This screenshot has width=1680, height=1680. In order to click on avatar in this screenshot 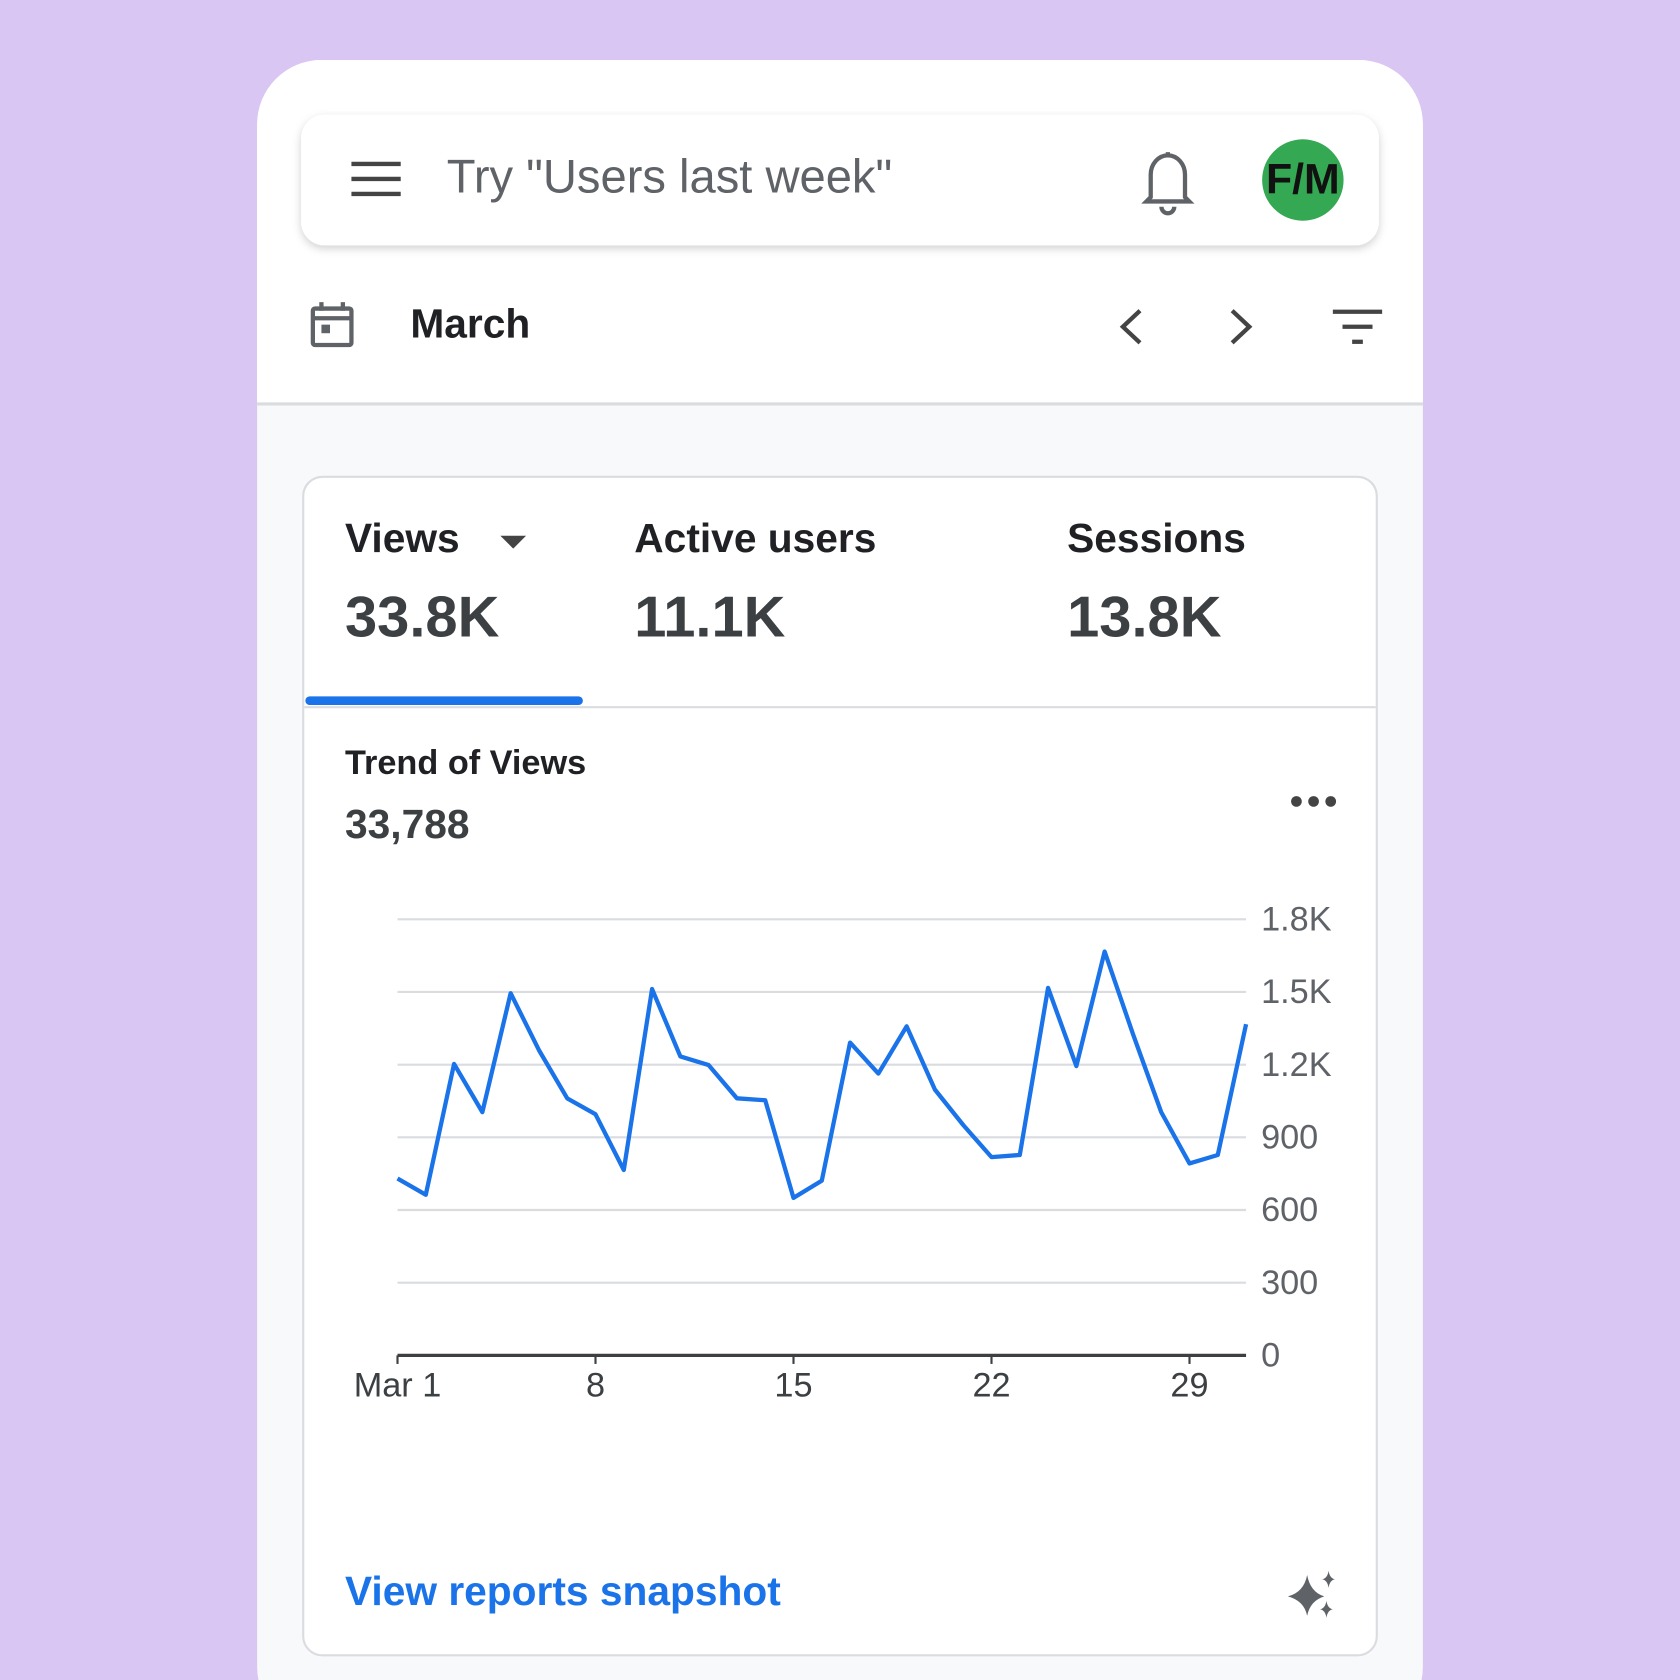, I will do `click(1303, 180)`.